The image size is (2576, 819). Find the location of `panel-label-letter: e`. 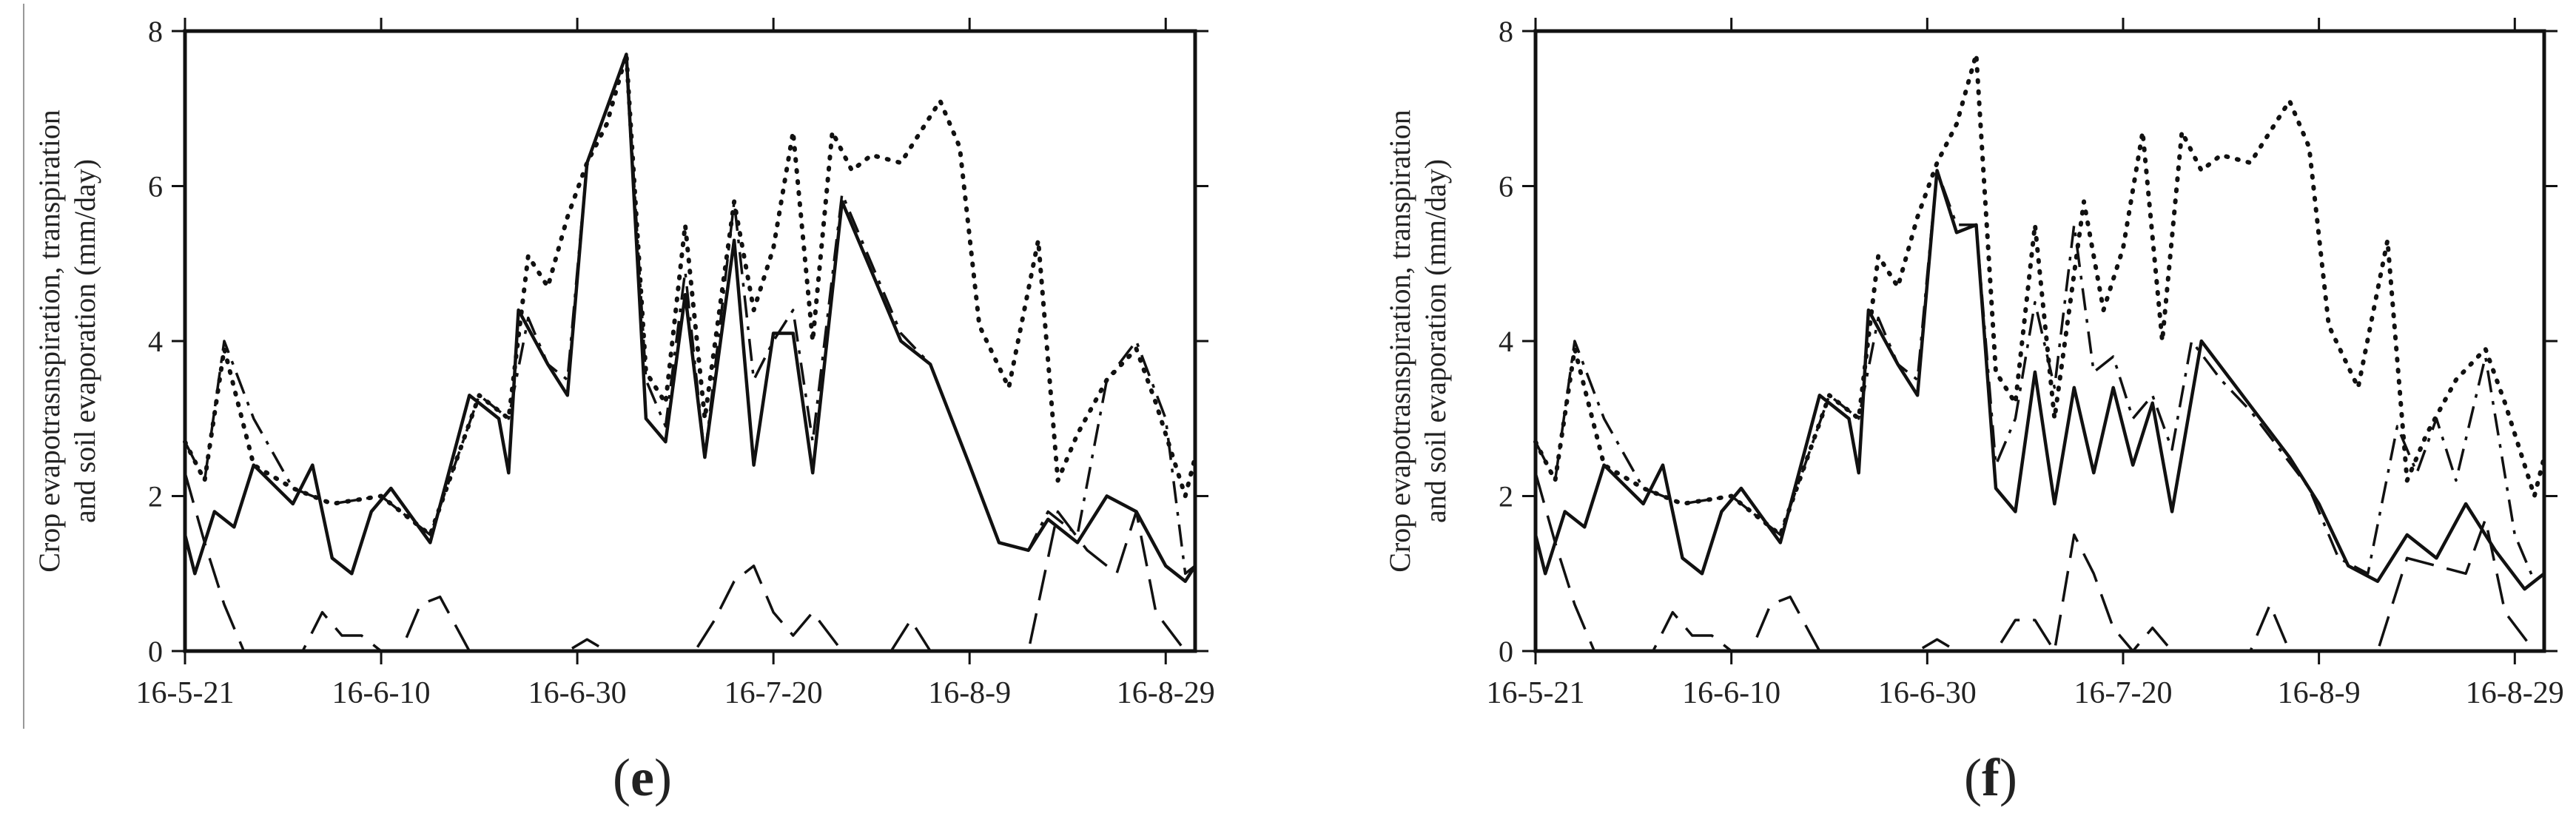

panel-label-letter: e is located at coordinates (642, 777).